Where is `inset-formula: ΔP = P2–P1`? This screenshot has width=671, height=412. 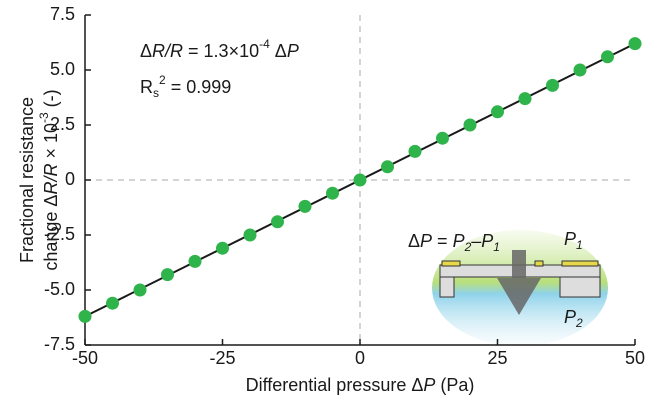
inset-formula: ΔP = P2–P1 is located at coordinates (454, 242).